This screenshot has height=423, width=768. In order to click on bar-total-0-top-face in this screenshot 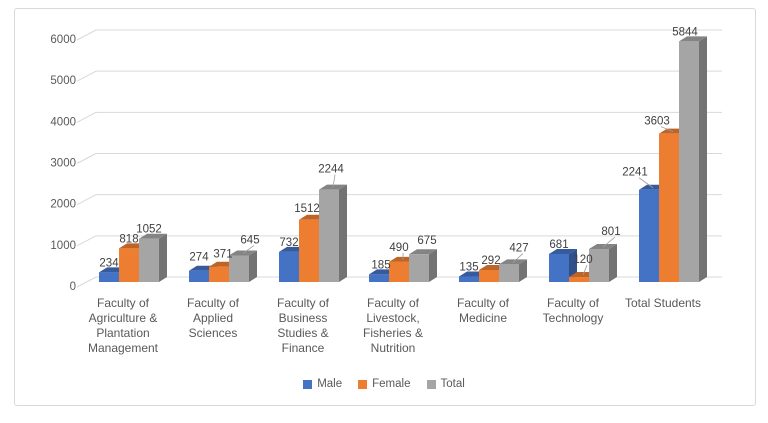, I will do `click(153, 236)`.